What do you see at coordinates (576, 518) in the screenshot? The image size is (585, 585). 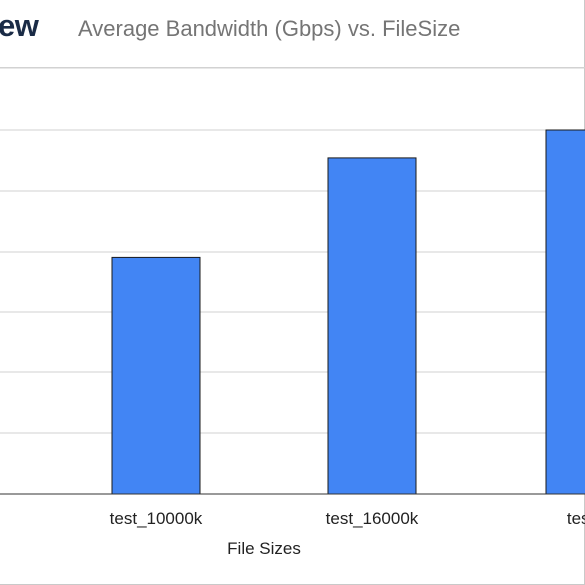 I see `x-tick-label: test_5` at bounding box center [576, 518].